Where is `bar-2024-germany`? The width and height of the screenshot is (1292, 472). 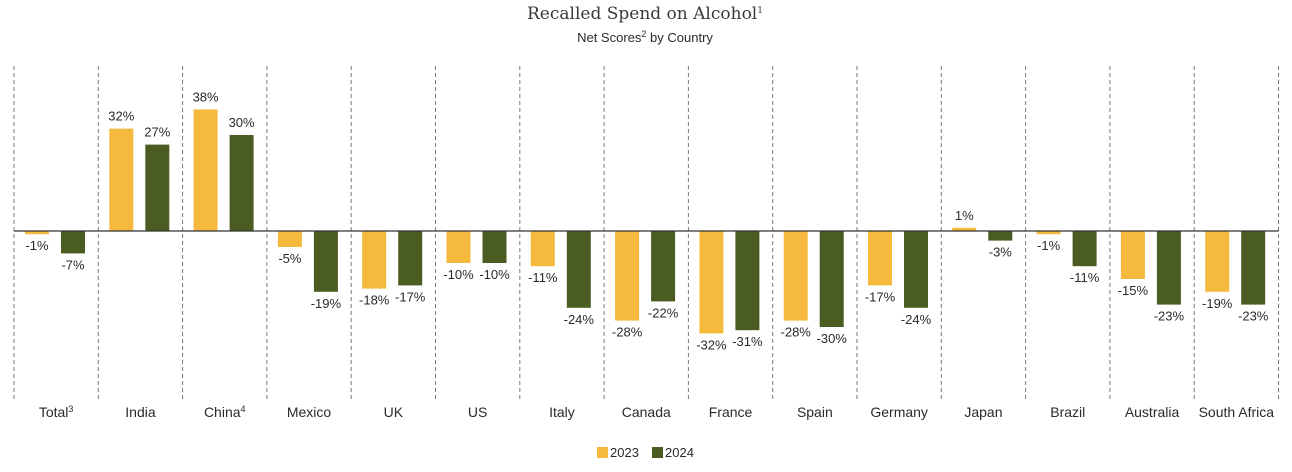 bar-2024-germany is located at coordinates (916, 269).